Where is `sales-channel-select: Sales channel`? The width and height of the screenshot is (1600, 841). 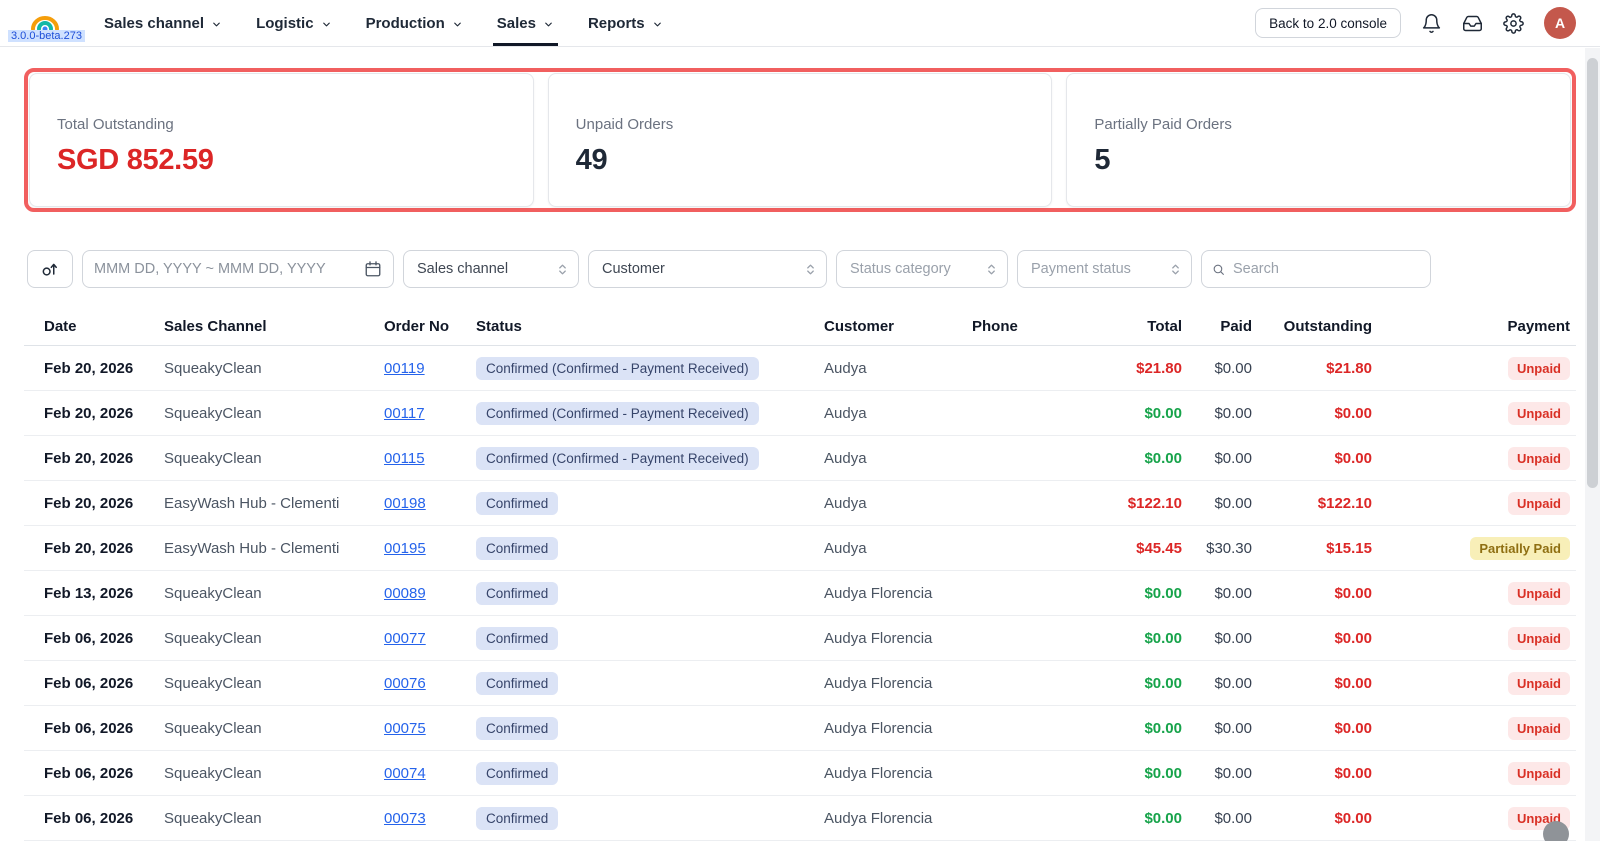 sales-channel-select: Sales channel is located at coordinates (491, 269).